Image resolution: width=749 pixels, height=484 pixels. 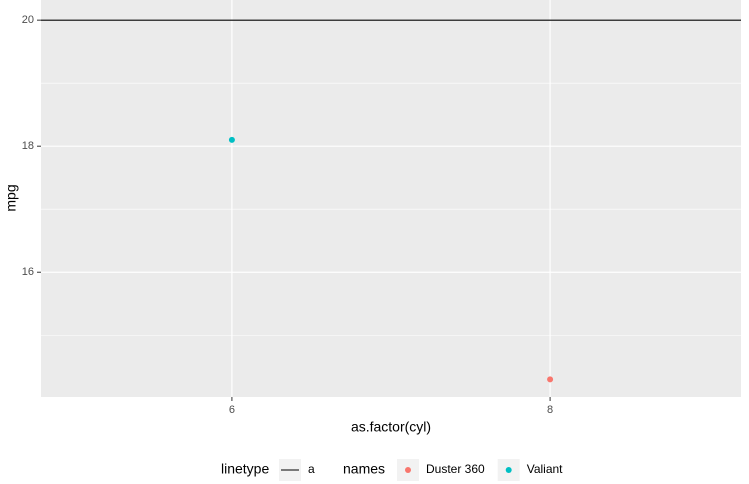 What do you see at coordinates (28, 20) in the screenshot?
I see `y-tick-label: 20` at bounding box center [28, 20].